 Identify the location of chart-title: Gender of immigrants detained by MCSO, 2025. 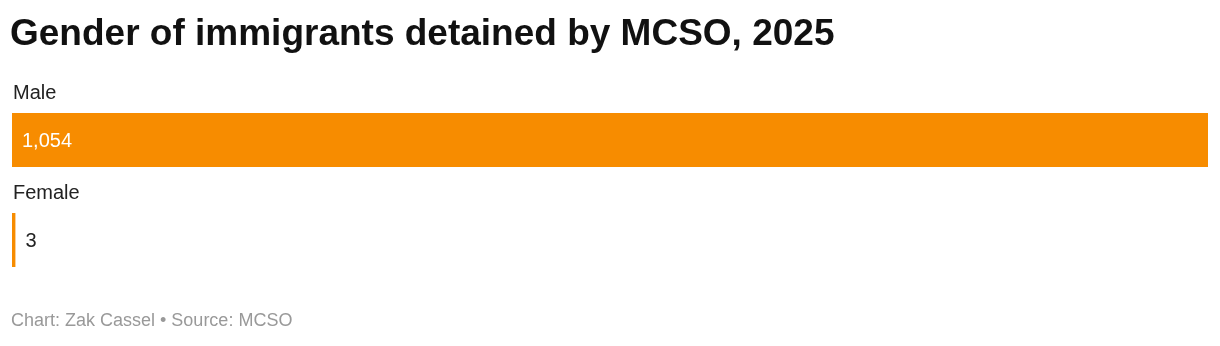
(422, 33).